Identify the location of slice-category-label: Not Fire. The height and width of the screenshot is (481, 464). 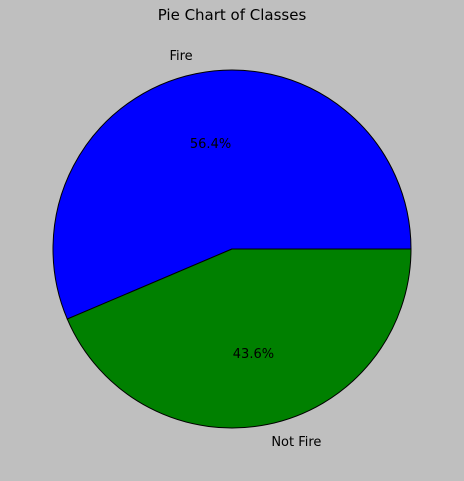
(296, 442).